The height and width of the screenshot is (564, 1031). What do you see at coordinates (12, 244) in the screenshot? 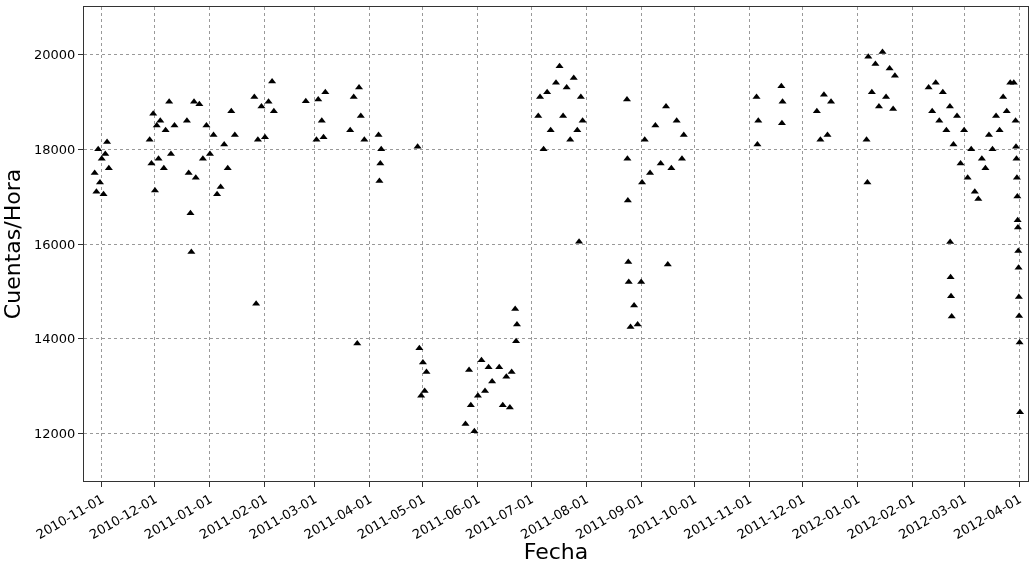
I see `y-axis-title: Cuentas/Hora` at bounding box center [12, 244].